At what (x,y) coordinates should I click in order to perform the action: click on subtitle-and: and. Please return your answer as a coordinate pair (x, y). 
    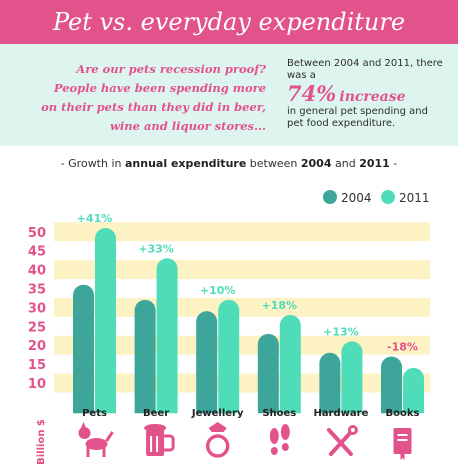
    Looking at the image, I should click on (345, 163).